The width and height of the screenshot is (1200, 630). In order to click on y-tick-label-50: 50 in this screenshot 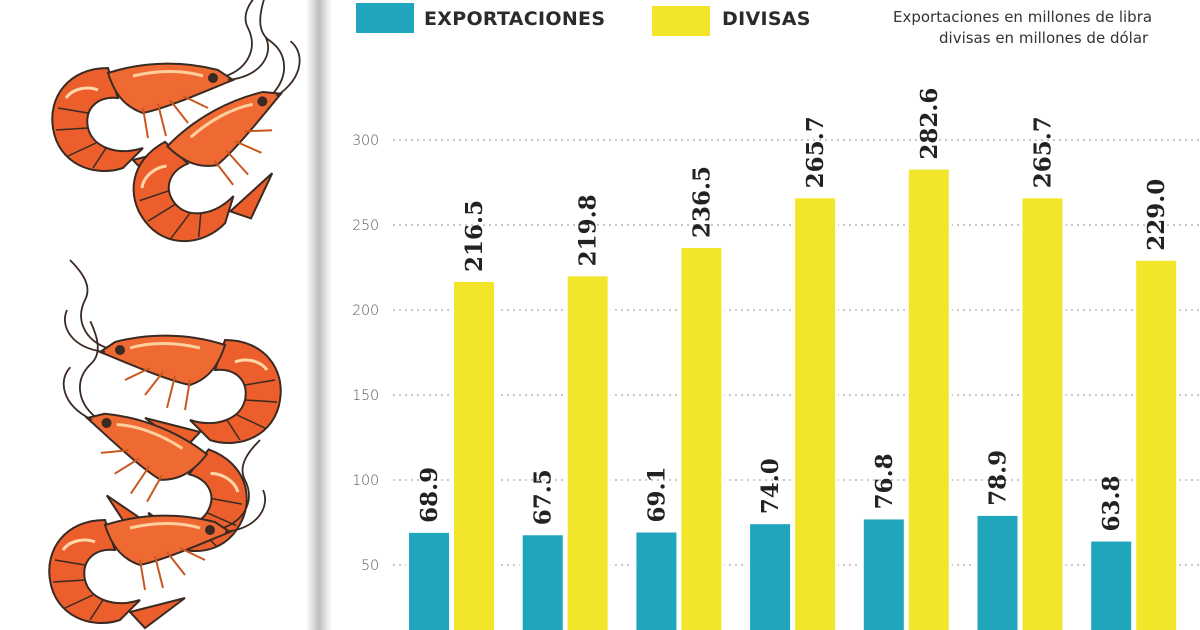, I will do `click(370, 566)`.